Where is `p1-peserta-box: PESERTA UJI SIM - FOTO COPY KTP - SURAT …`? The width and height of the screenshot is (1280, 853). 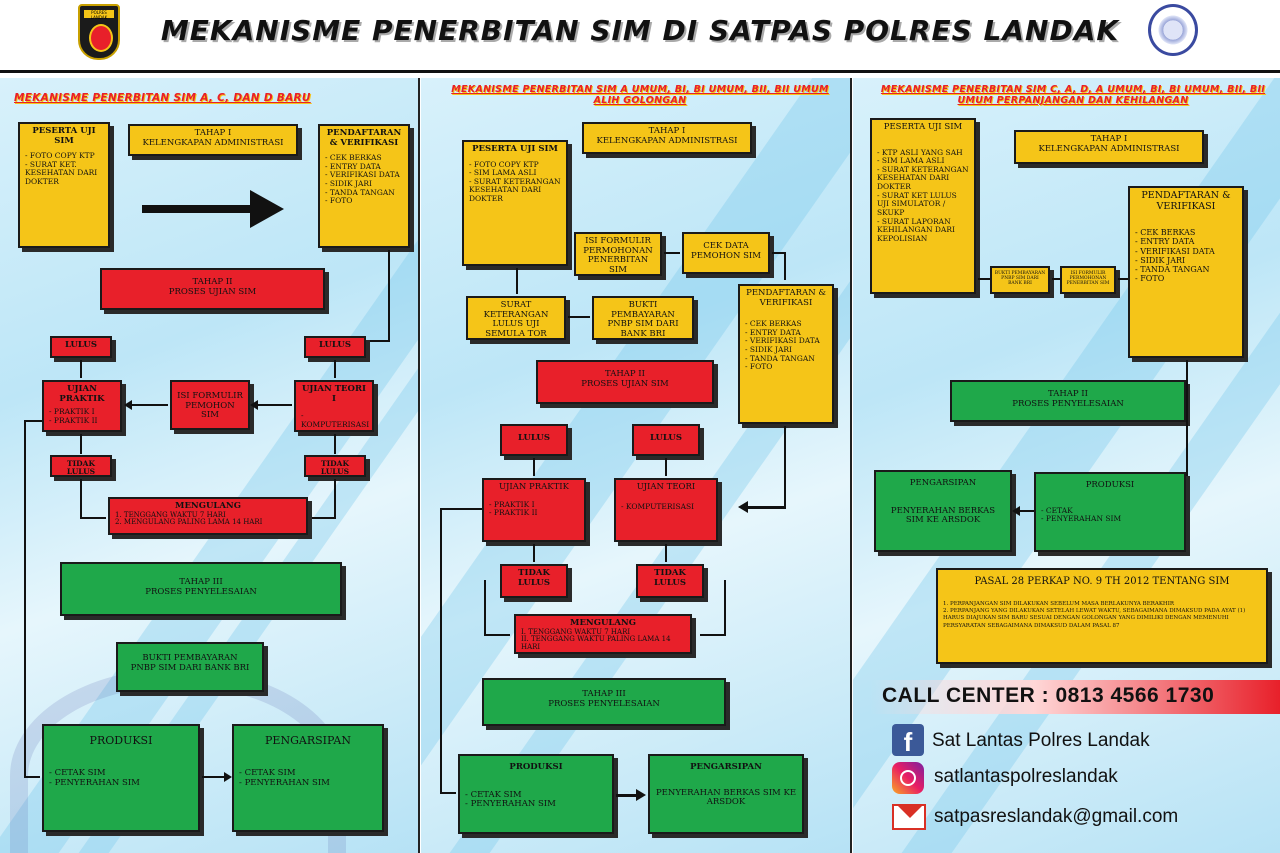 p1-peserta-box: PESERTA UJI SIM - FOTO COPY KTP - SURAT … is located at coordinates (64, 185).